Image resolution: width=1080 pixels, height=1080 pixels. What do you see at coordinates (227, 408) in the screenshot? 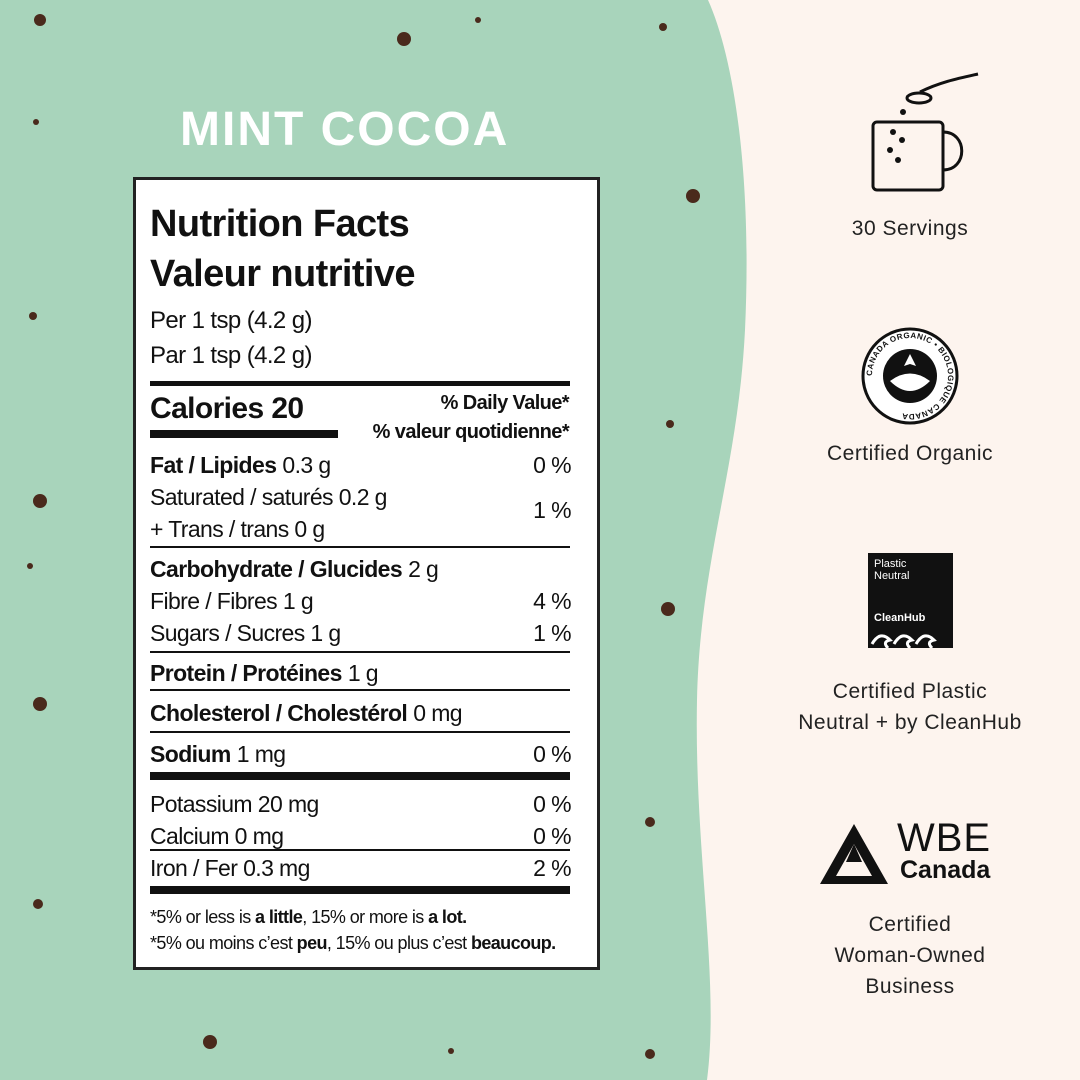
I see `calories: Calories 20` at bounding box center [227, 408].